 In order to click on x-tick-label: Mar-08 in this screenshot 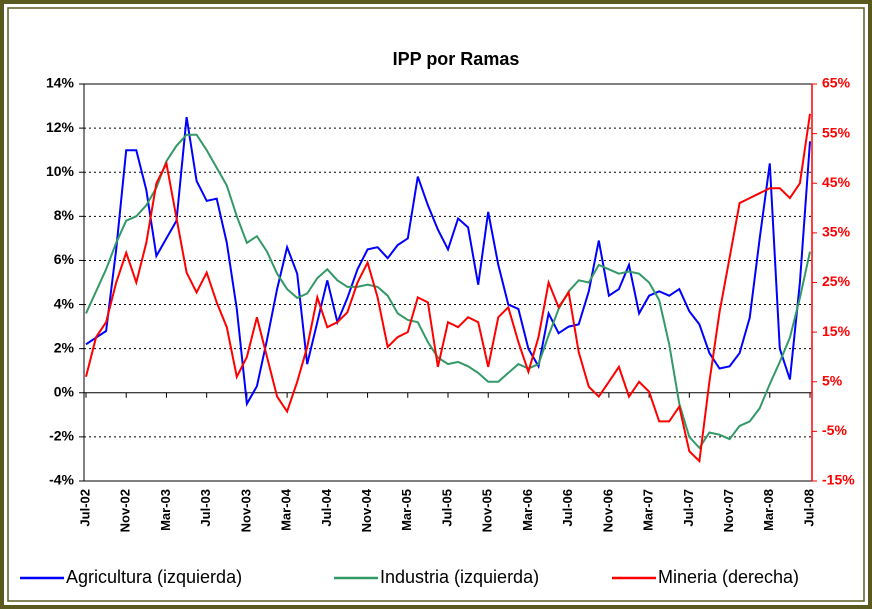, I will do `click(768, 510)`.